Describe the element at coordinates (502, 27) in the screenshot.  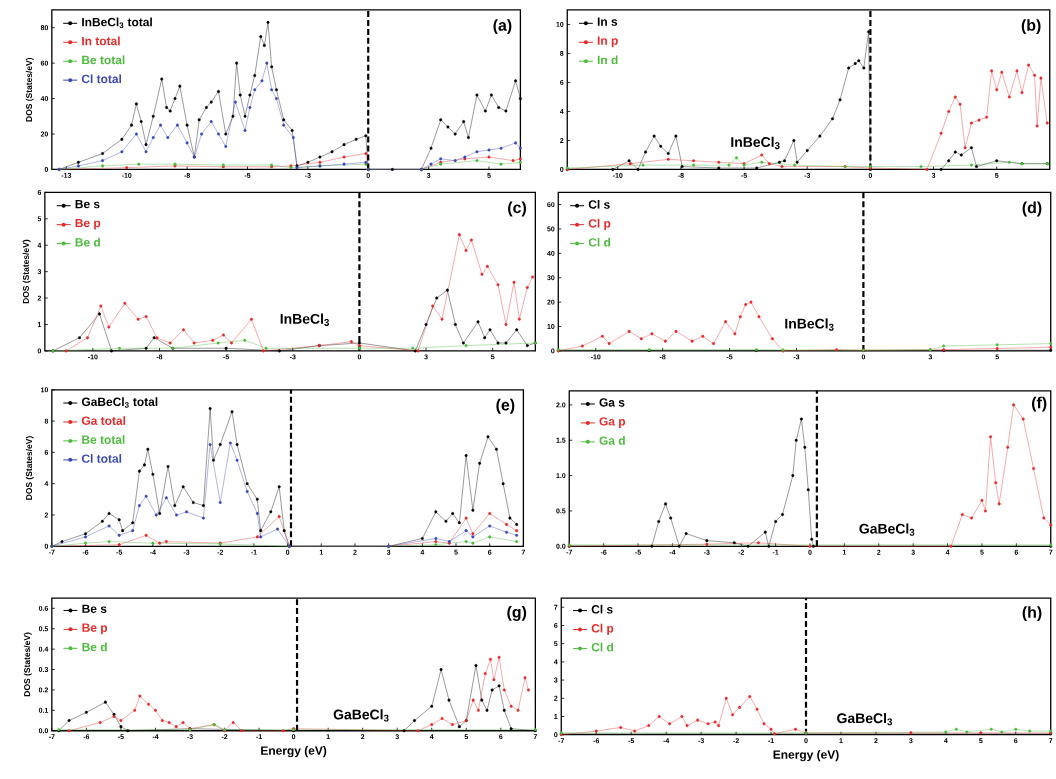
I see `annotation: (a)` at that location.